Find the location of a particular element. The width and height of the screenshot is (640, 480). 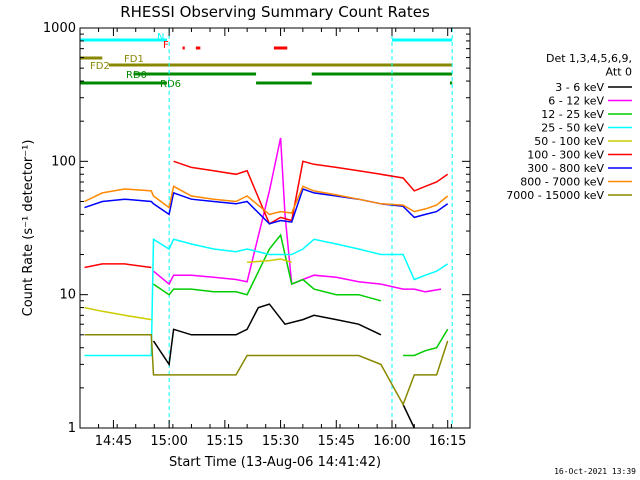

y-tick-label: 100 is located at coordinates (63, 161).